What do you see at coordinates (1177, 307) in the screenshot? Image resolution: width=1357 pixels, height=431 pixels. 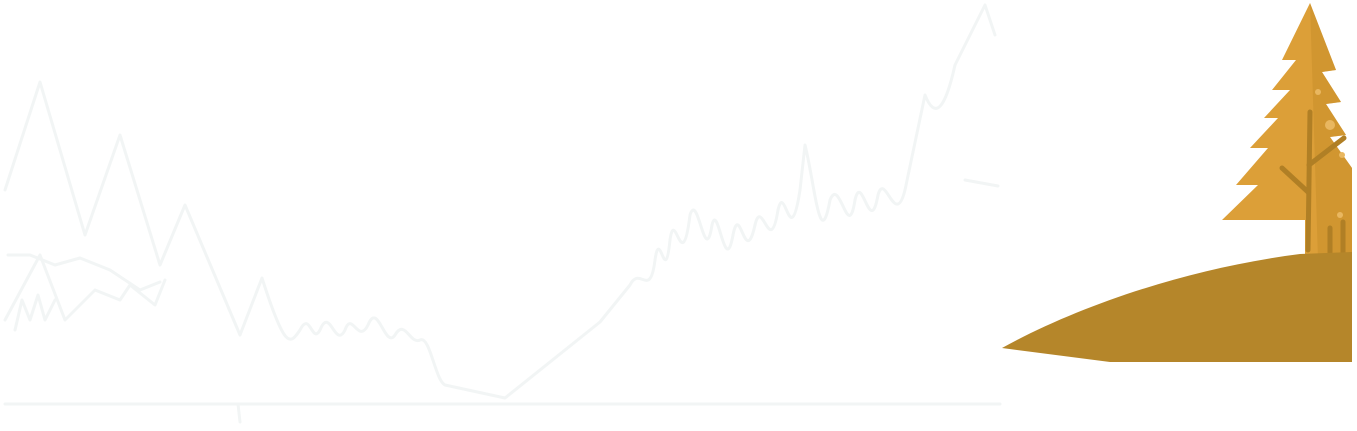 I see `hill-icon` at bounding box center [1177, 307].